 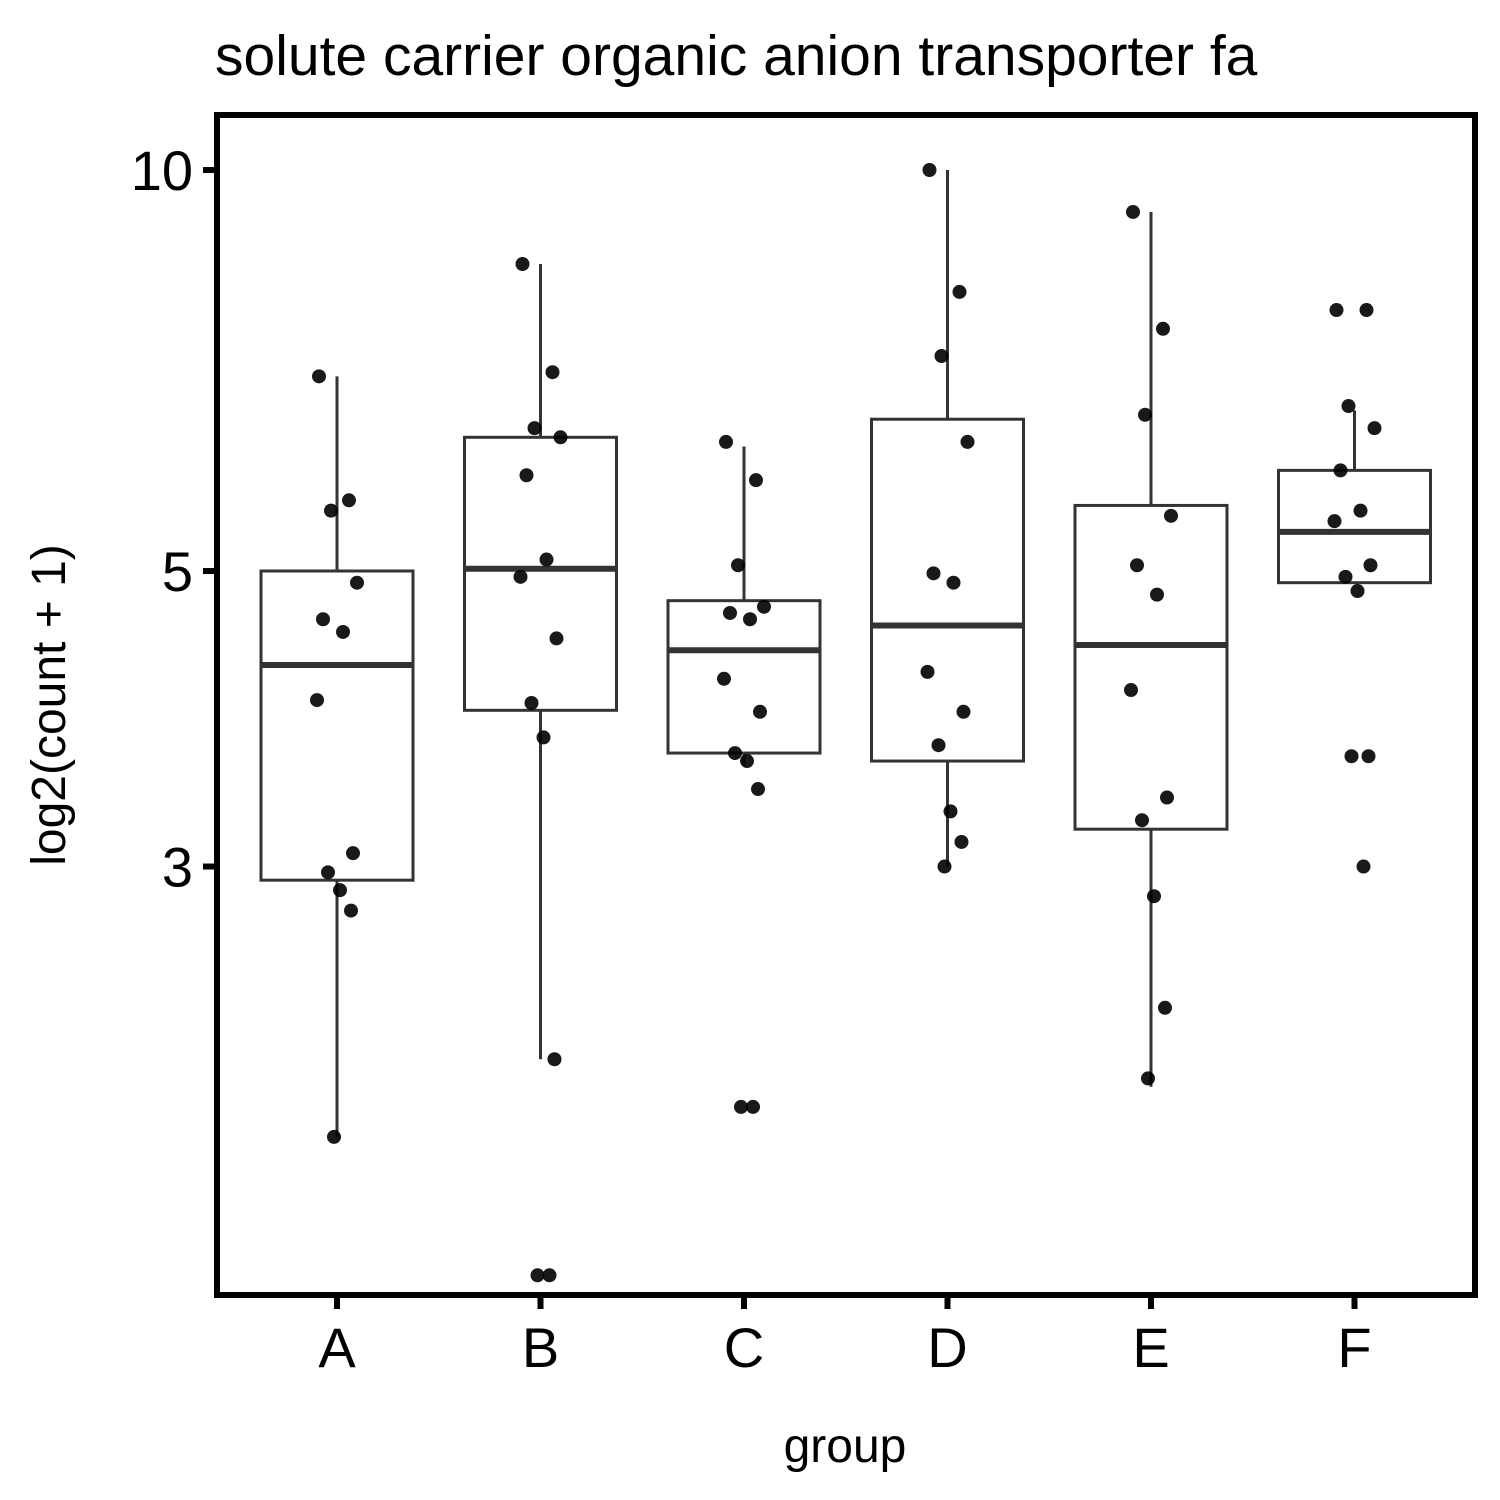 I want to click on box-group-C, so click(x=744, y=606).